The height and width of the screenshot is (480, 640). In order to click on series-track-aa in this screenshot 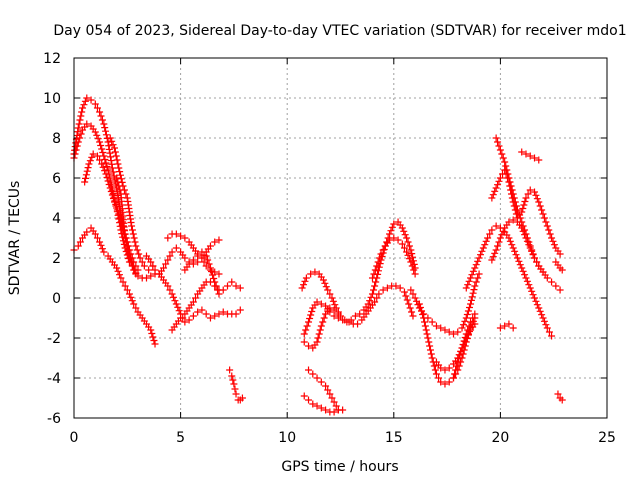, I will do `click(506, 326)`.